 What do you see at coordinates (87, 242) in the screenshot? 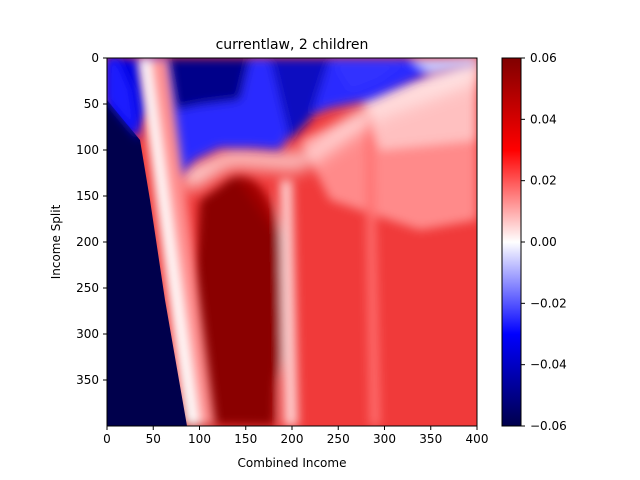
I see `y-tick-label: 200` at bounding box center [87, 242].